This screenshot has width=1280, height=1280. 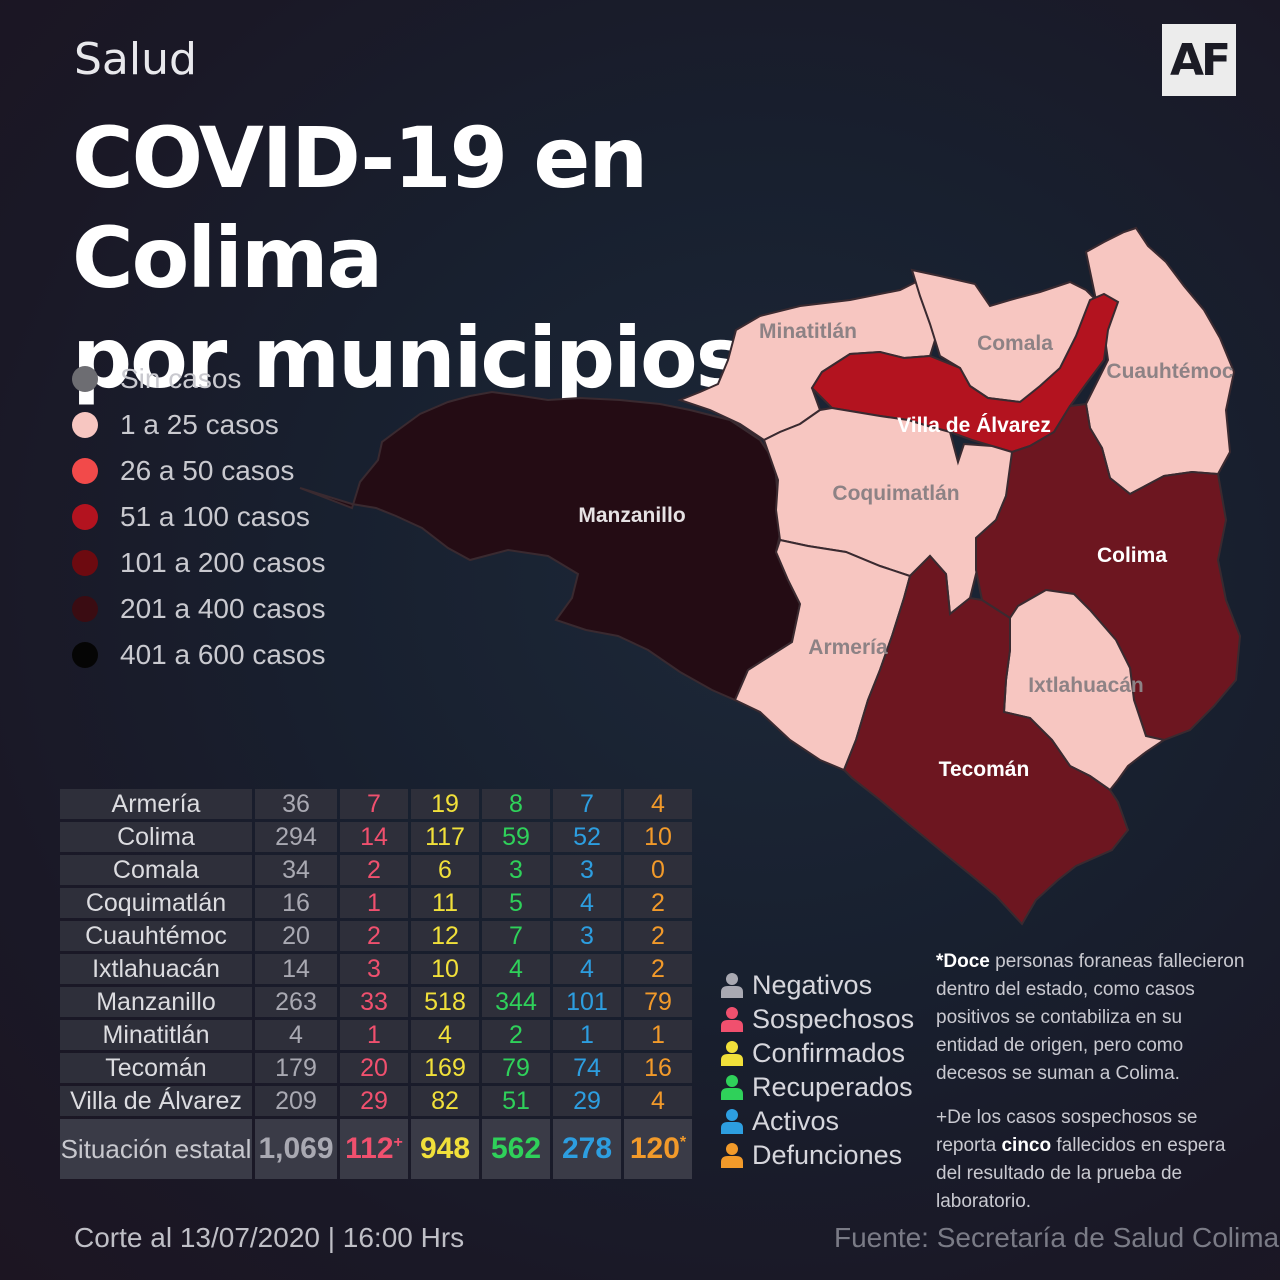 What do you see at coordinates (516, 1035) in the screenshot?
I see `cell-recuperados: 2` at bounding box center [516, 1035].